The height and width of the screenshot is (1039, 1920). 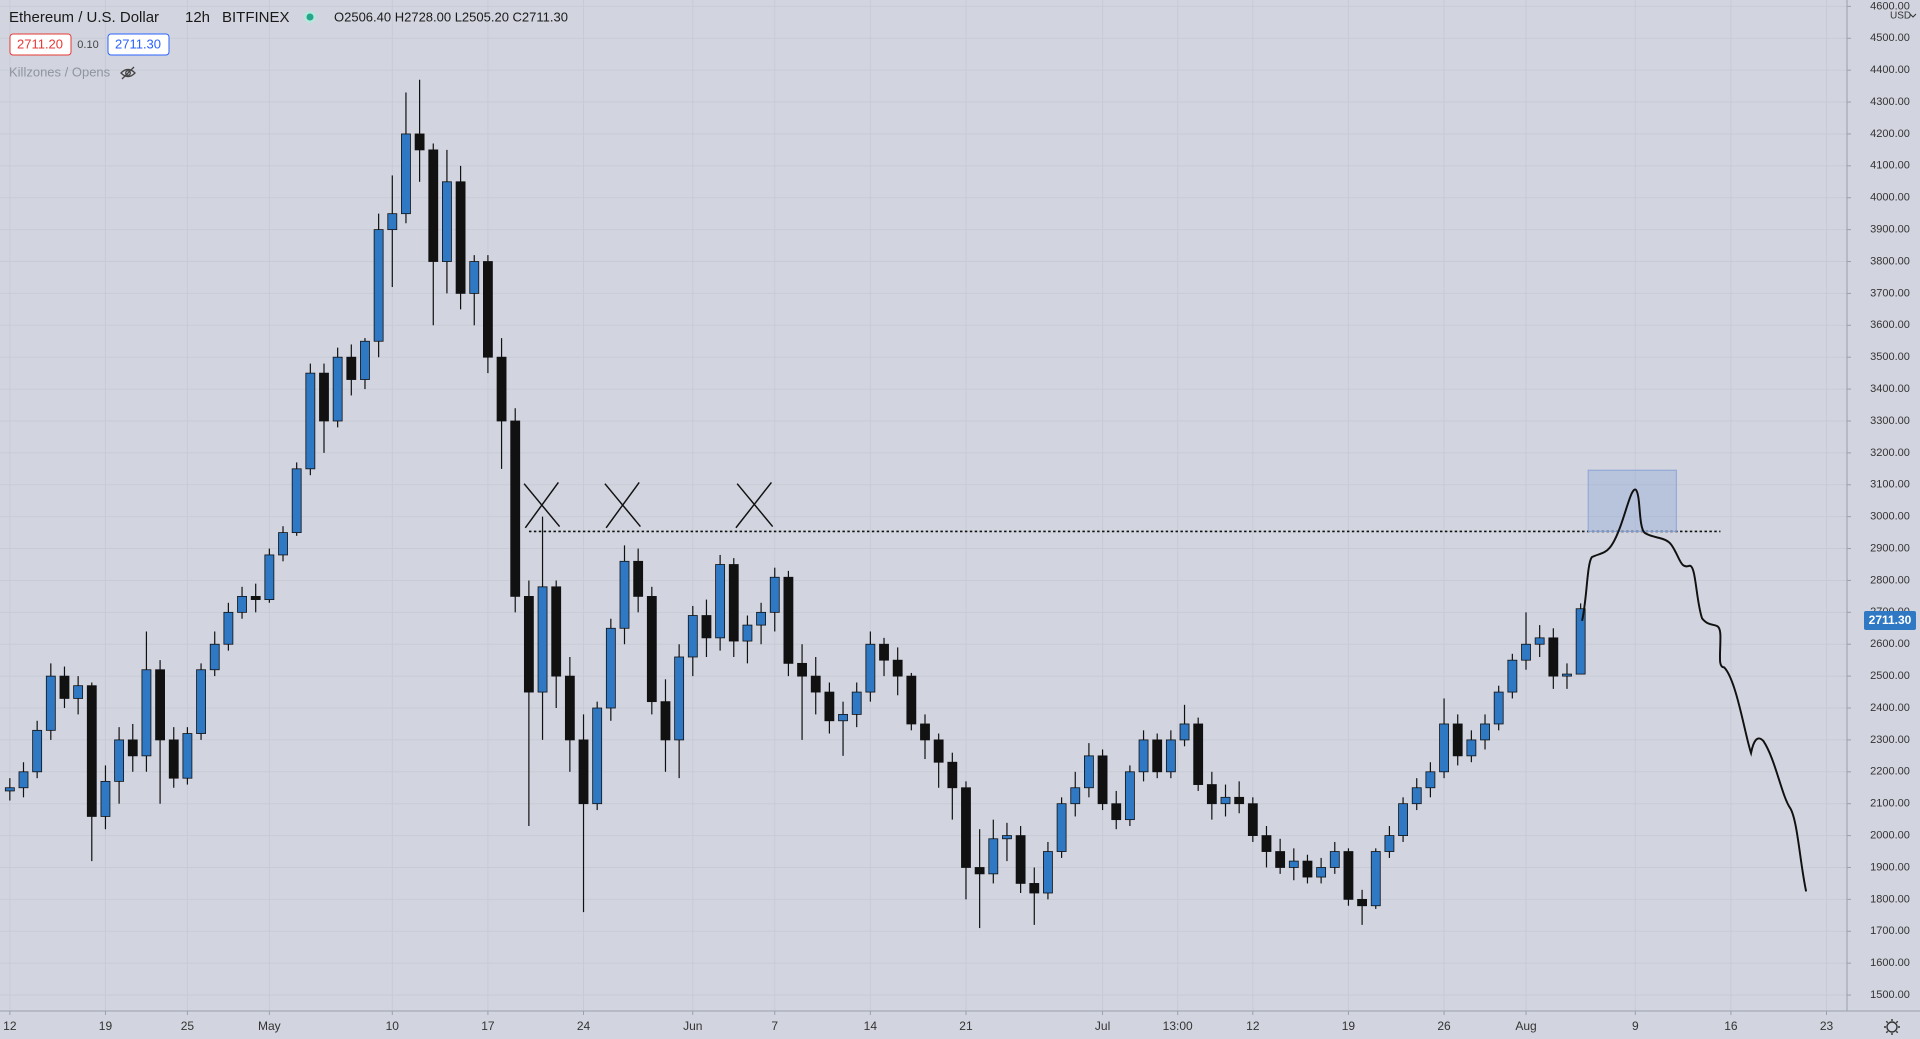 What do you see at coordinates (188, 1026) in the screenshot?
I see `x-tick-label: 25` at bounding box center [188, 1026].